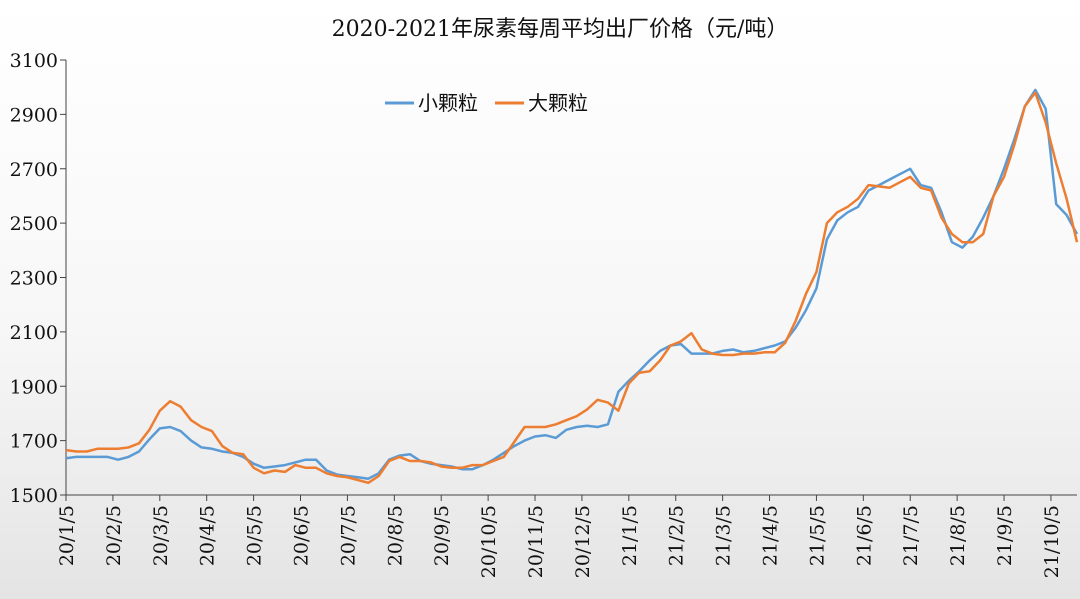 This screenshot has width=1080, height=599. Describe the element at coordinates (489, 541) in the screenshot. I see `x-tick-label: 20/10/5` at that location.